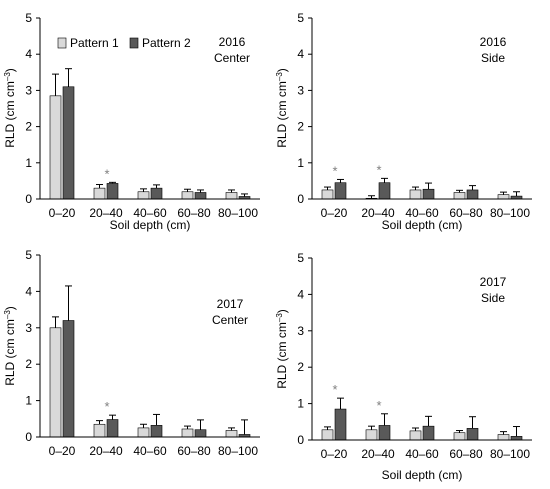 The height and width of the screenshot is (489, 550). I want to click on legend-label-pattern-2: Pattern 2, so click(166, 43).